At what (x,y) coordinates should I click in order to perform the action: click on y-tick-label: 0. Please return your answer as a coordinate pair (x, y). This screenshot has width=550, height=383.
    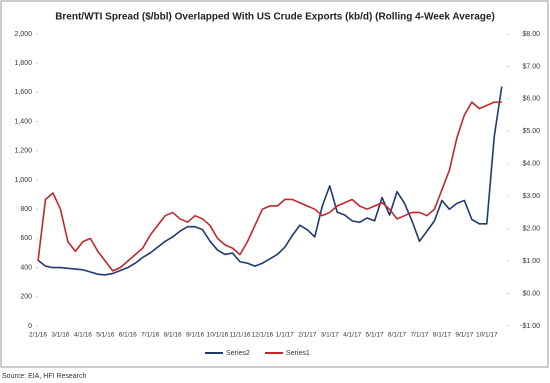
    Looking at the image, I should click on (30, 326).